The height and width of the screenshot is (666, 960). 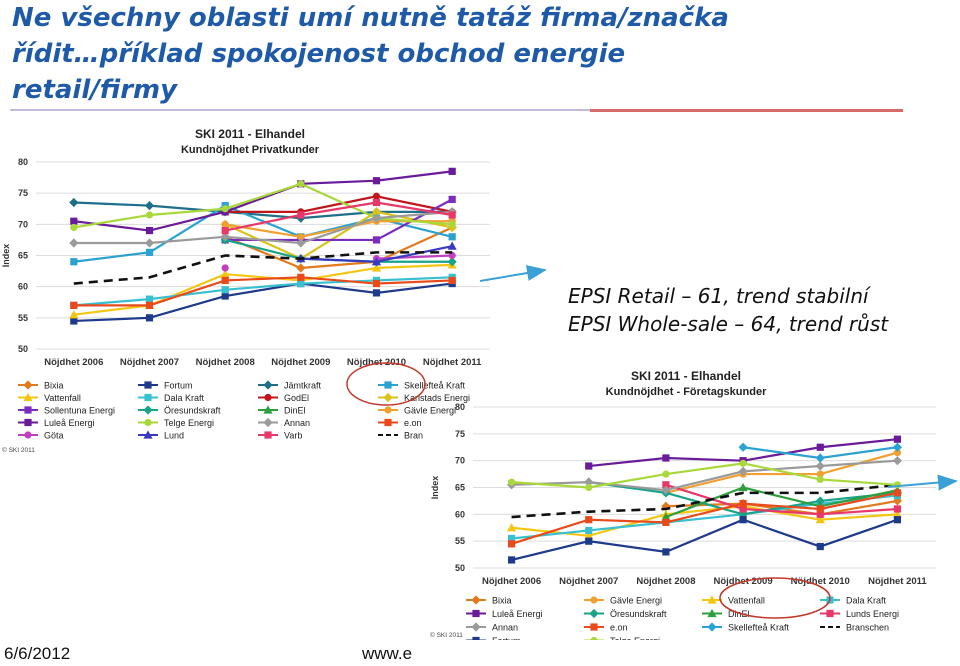 I want to click on y-axis-label: Index, so click(x=435, y=488).